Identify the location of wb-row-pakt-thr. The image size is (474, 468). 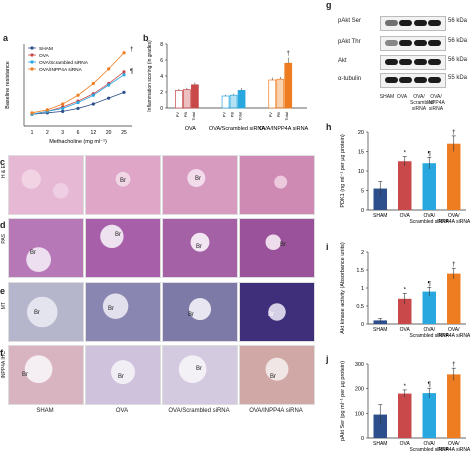
(413, 43).